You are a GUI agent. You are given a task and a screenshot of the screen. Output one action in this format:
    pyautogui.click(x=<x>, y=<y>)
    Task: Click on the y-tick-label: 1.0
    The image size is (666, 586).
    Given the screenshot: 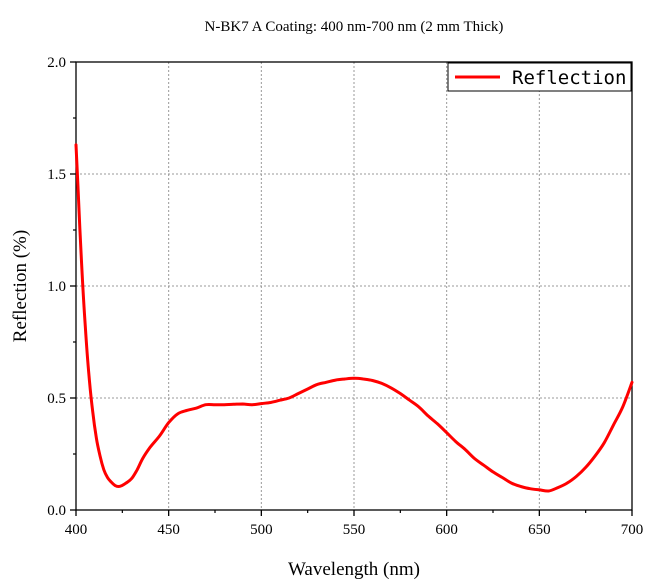 What is the action you would take?
    pyautogui.click(x=56, y=287)
    